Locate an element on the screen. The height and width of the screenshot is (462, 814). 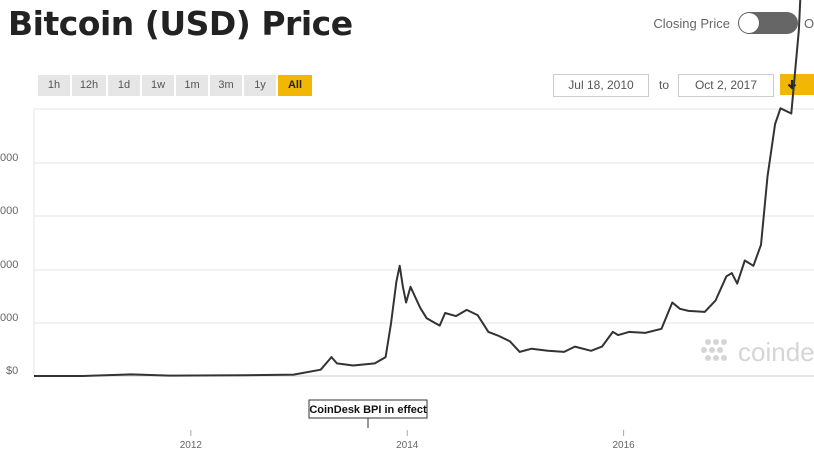
y-tick-label: $0 is located at coordinates (12, 371).